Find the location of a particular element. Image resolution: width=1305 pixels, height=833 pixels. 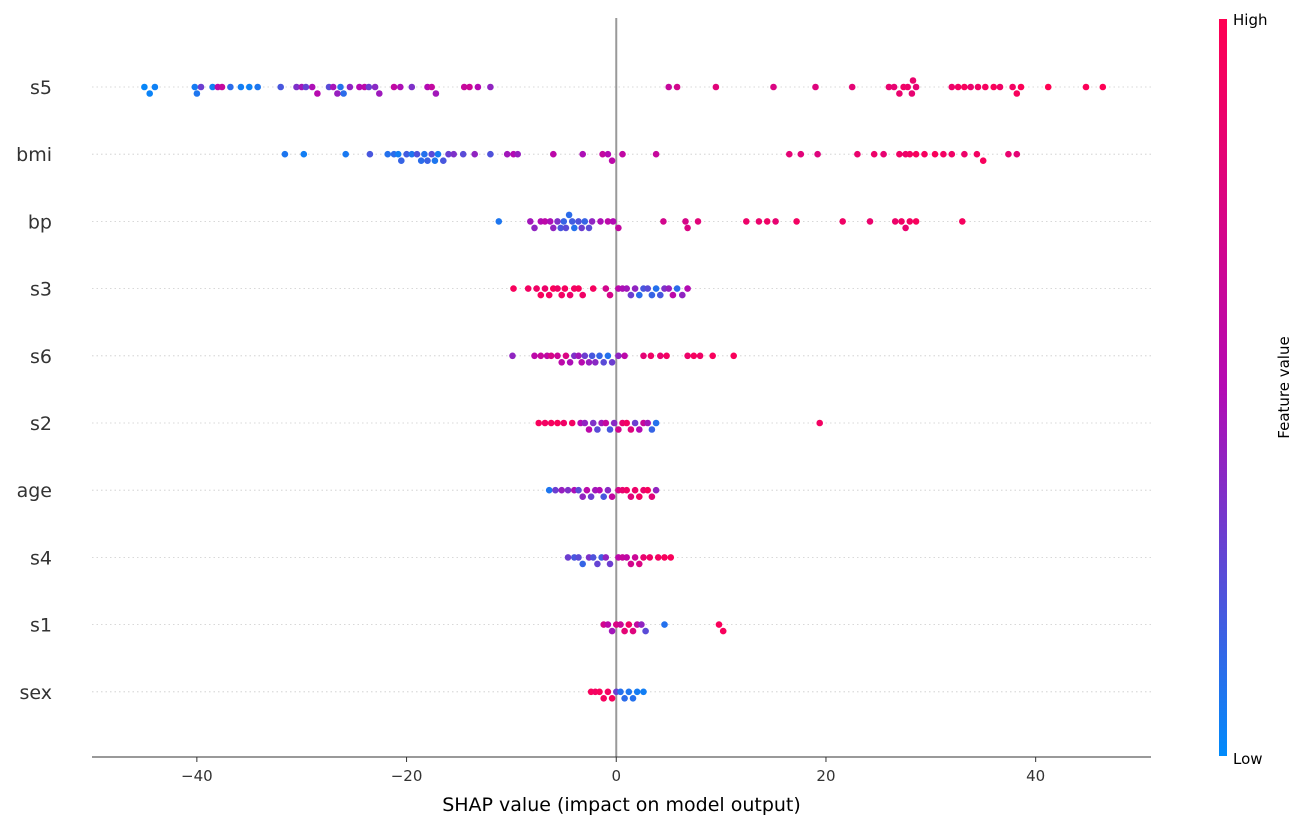

feature-labels: s5 bmi bp s3 s6 s2 age s4 s1 sex is located at coordinates (34, 390).